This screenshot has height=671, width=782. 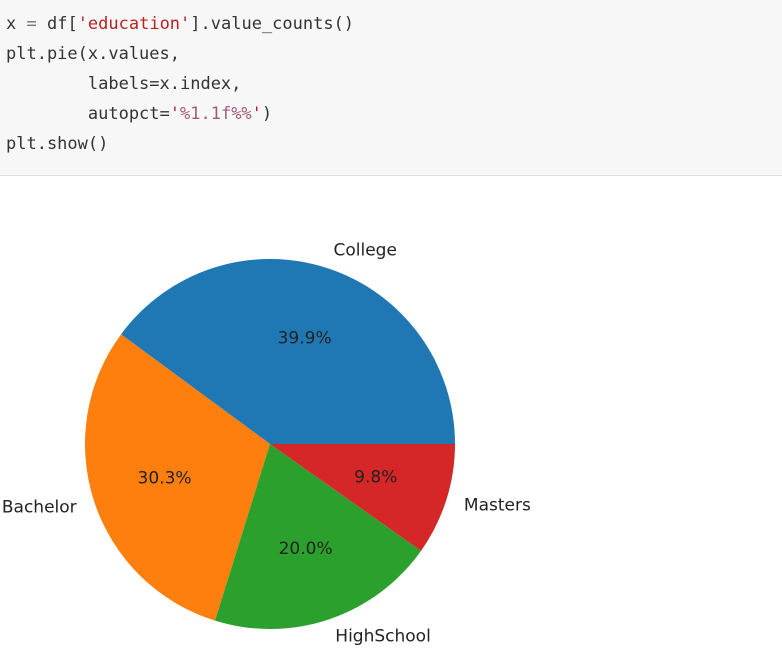 What do you see at coordinates (165, 479) in the screenshot?
I see `slice-percent: 30.3%` at bounding box center [165, 479].